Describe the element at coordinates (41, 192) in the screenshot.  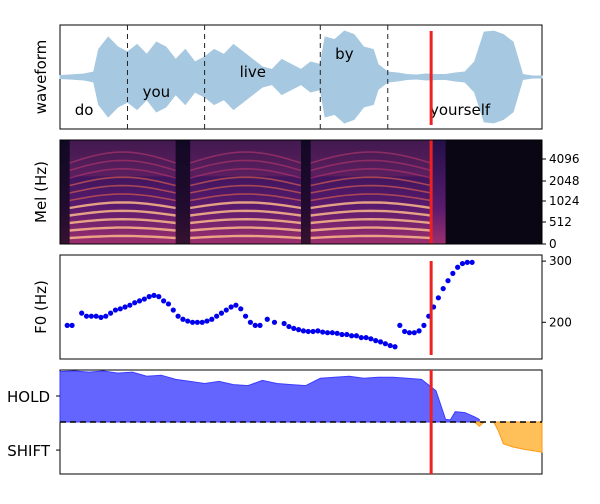
I see `mel-ylabel: Mel (Hz)` at that location.